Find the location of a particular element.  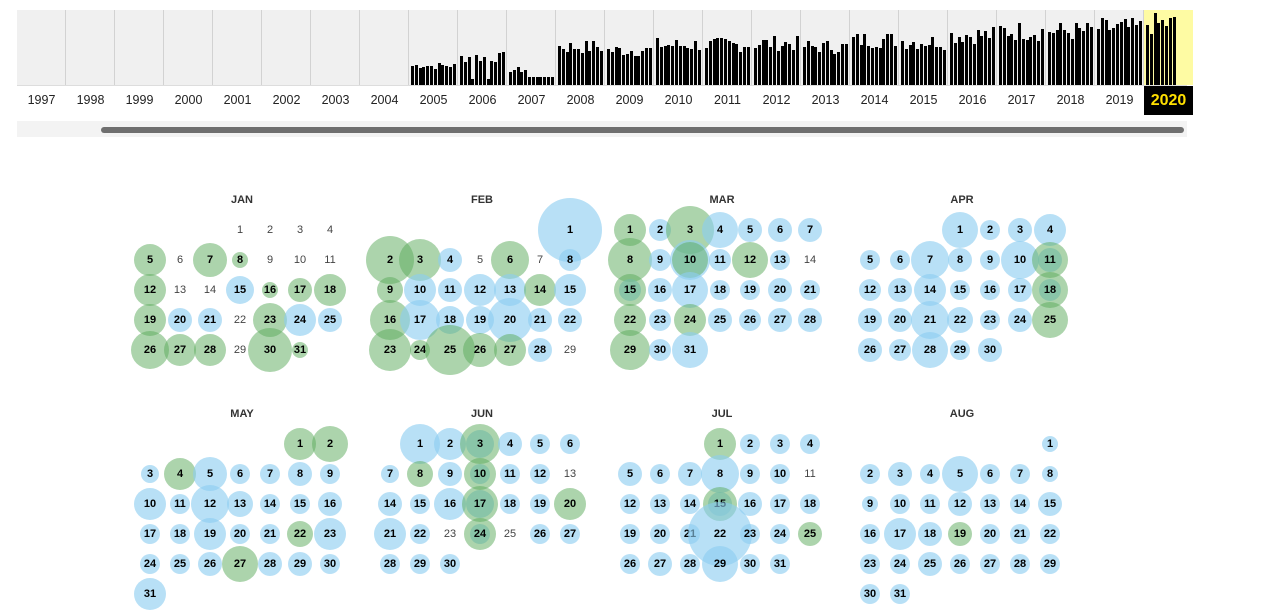

year-column-2004 is located at coordinates (384, 47).